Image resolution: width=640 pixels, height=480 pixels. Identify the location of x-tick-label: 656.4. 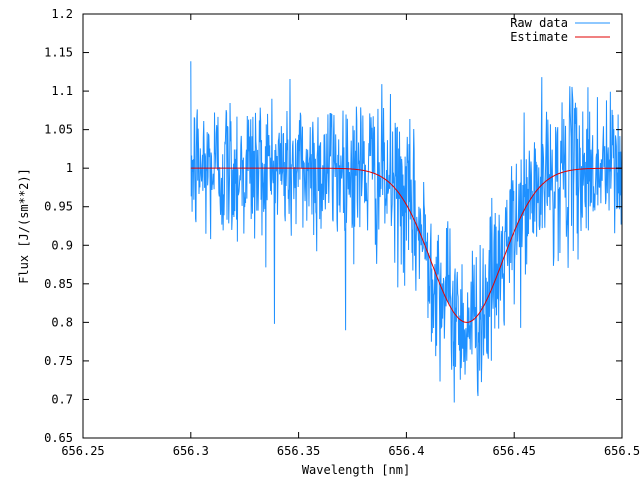
(406, 451).